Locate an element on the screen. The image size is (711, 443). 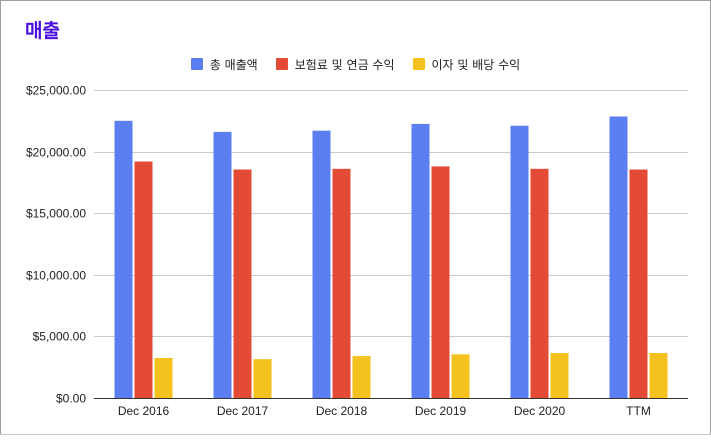
y-tick-label: $0.00 is located at coordinates (71, 399).